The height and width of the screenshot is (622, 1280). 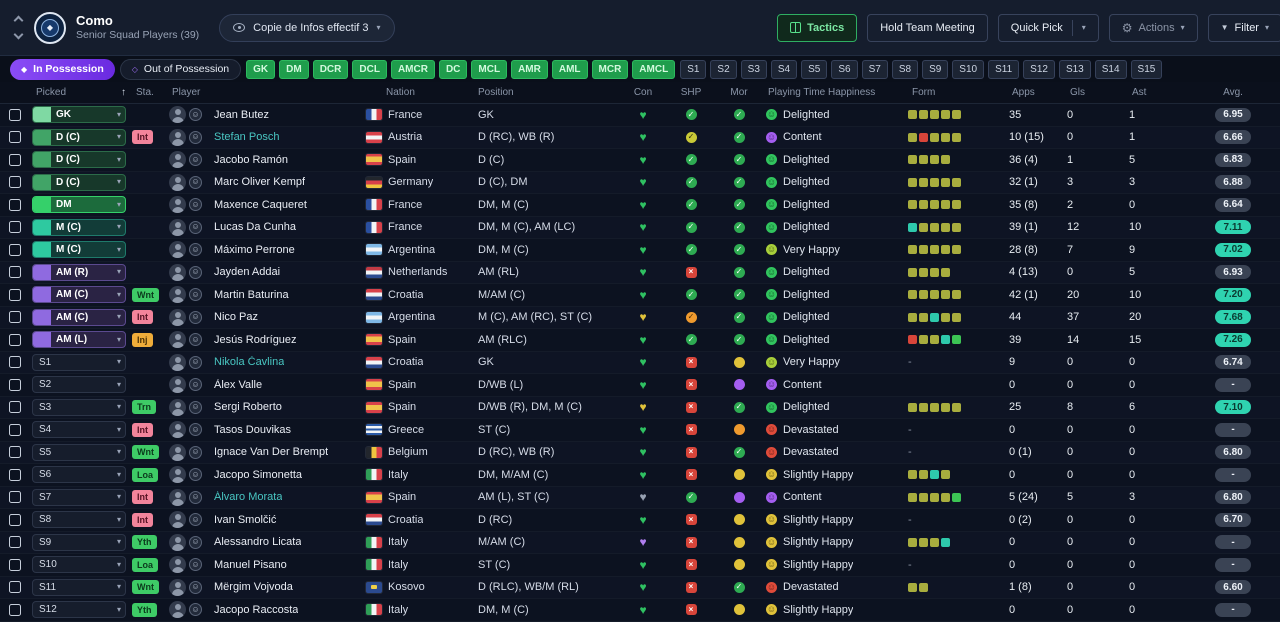 I want to click on position-filter-aml: AML, so click(x=569, y=69).